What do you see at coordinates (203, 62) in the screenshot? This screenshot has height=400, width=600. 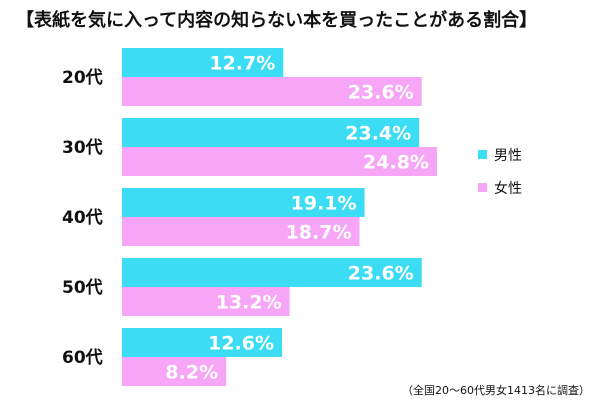 I see `bar-男性-20代` at bounding box center [203, 62].